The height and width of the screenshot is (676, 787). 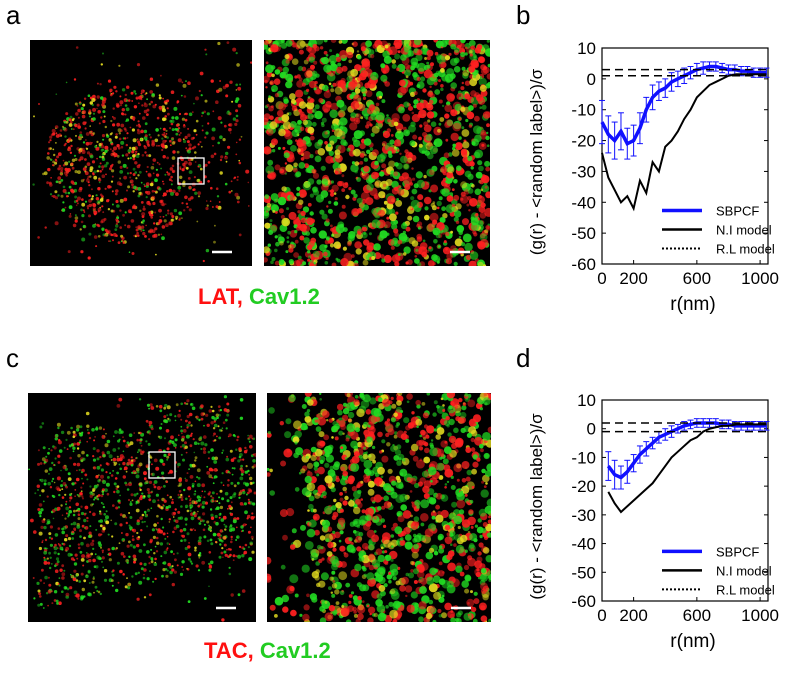 I want to click on panel-letter-b: b, so click(x=523, y=15).